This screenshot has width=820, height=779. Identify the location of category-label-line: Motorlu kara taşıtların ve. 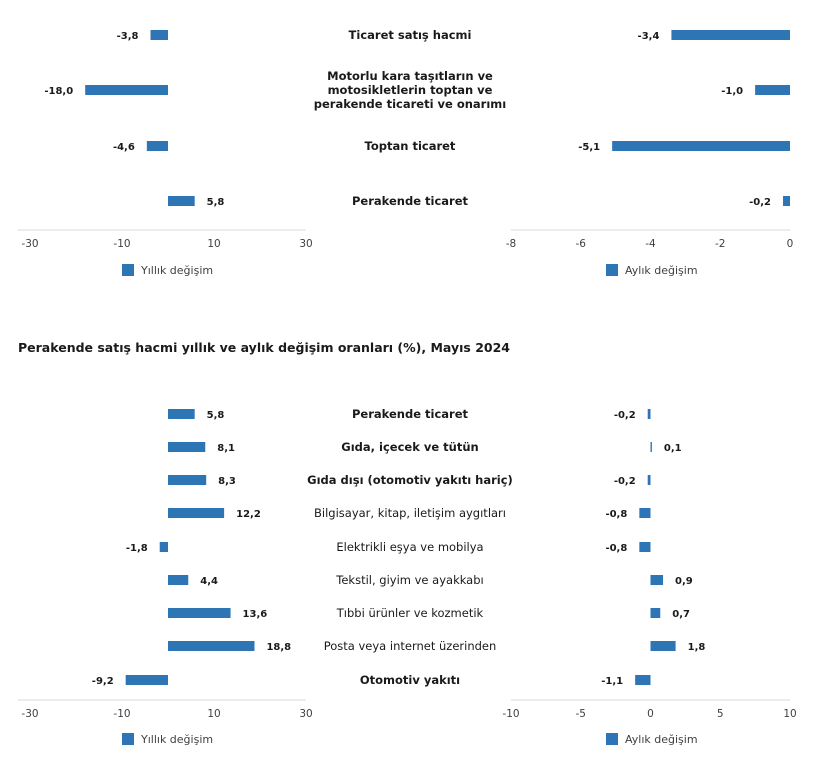
(410, 76).